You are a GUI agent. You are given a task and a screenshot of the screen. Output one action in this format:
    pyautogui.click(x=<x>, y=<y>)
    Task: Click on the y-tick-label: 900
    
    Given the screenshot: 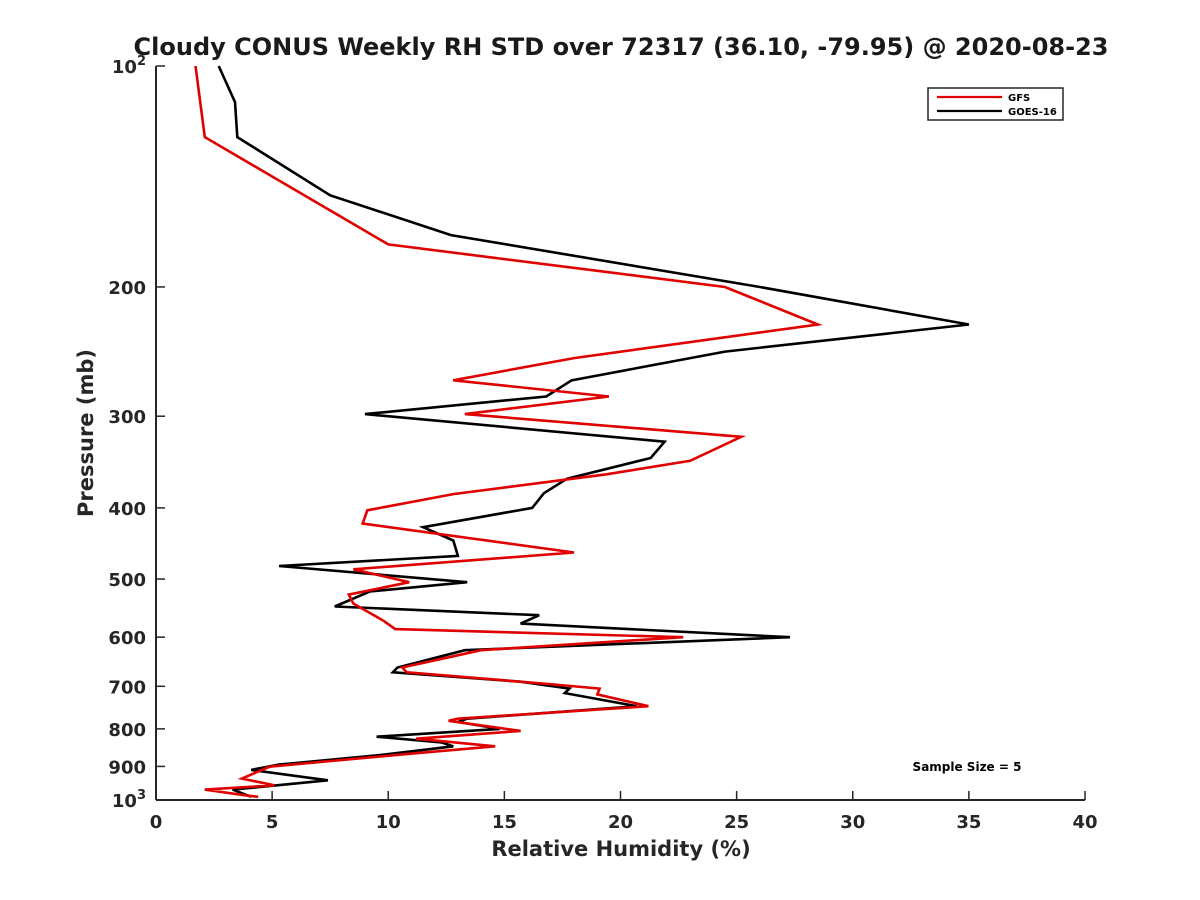 What is the action you would take?
    pyautogui.click(x=127, y=767)
    